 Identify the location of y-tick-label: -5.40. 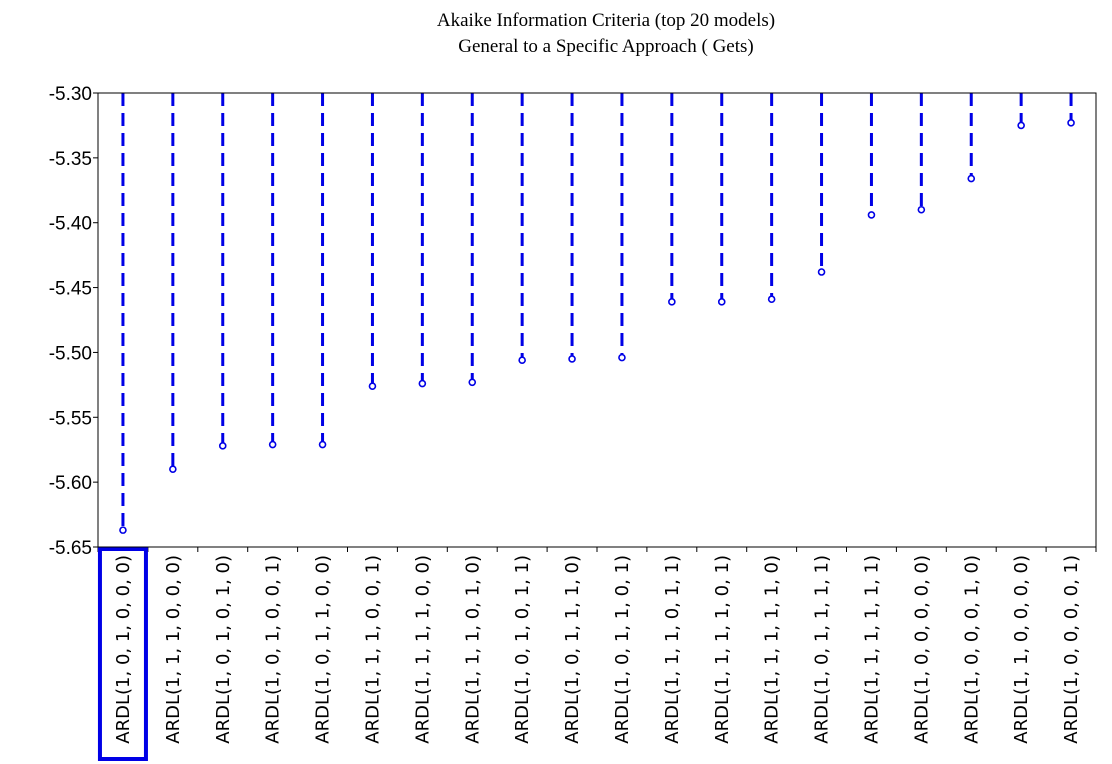
(70, 224).